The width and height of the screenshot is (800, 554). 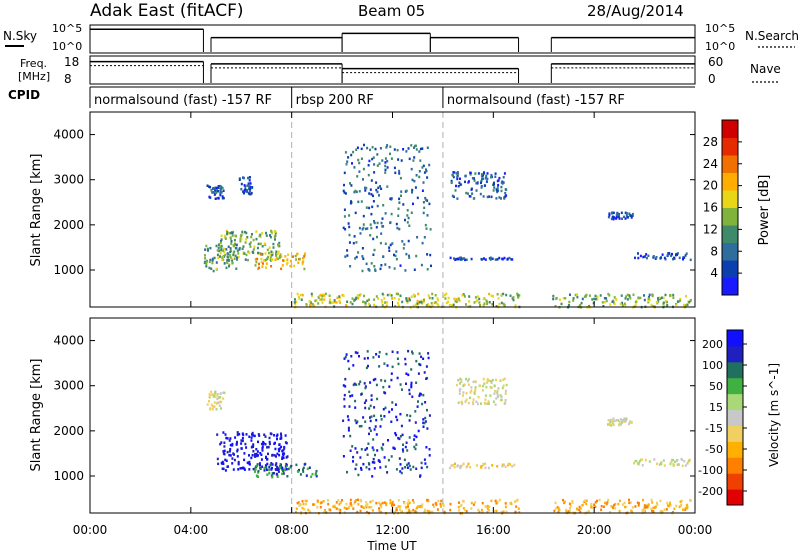 I want to click on nave-tick-high: 60, so click(x=715, y=62).